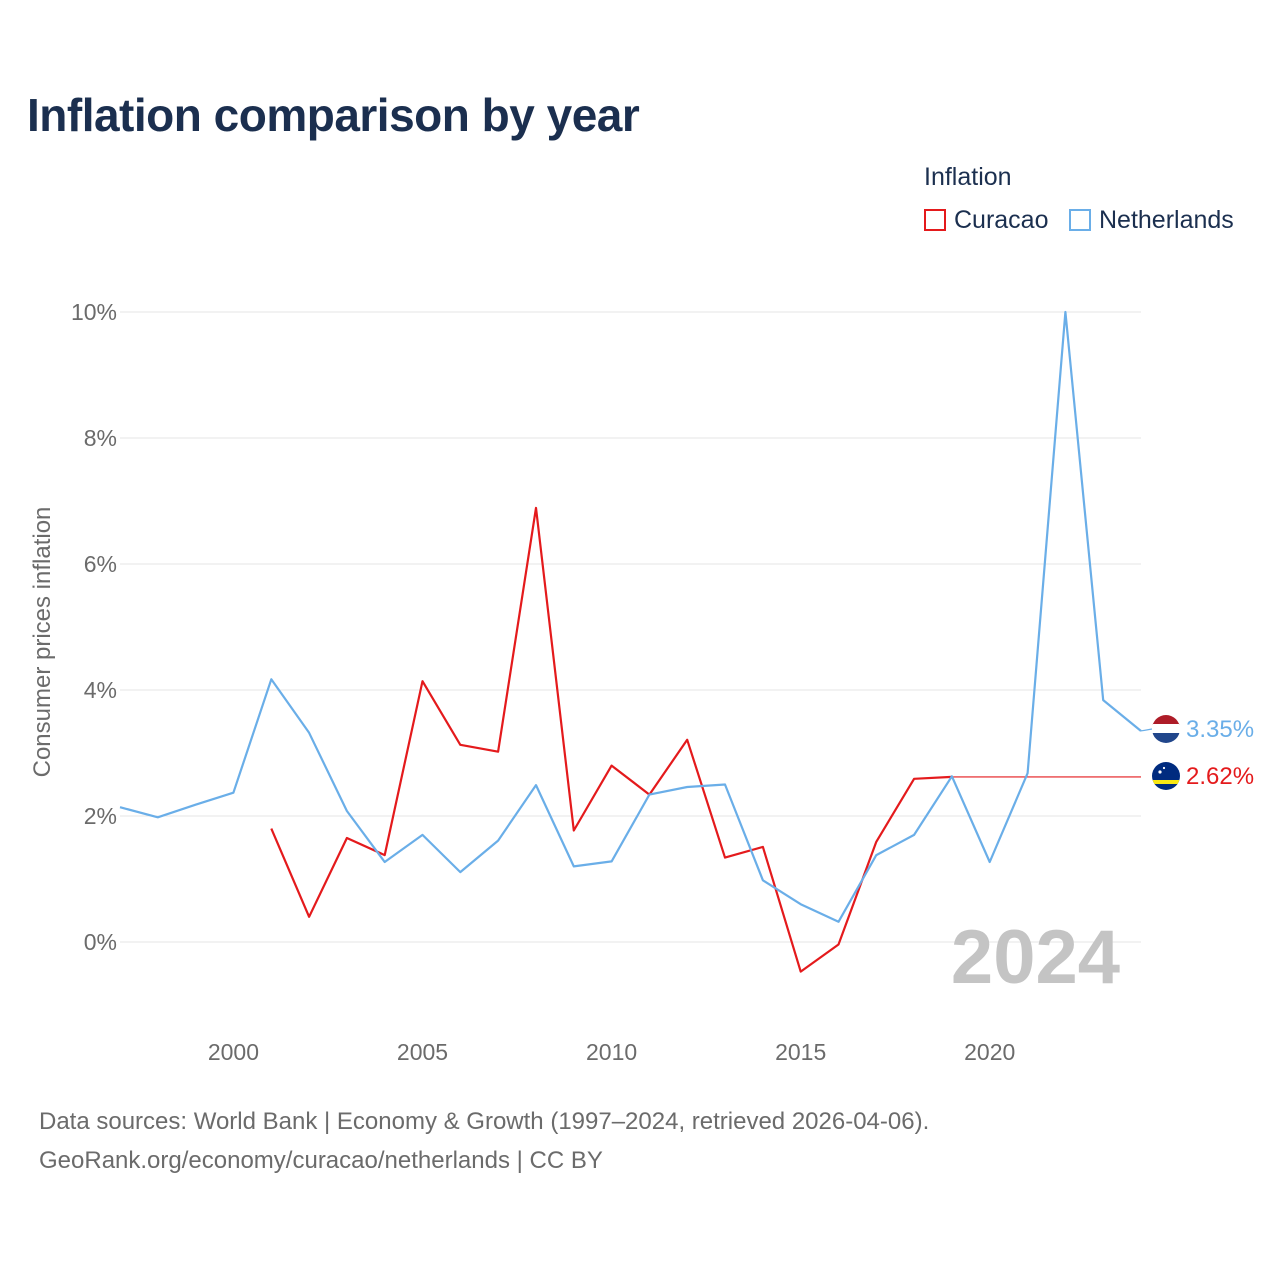 The width and height of the screenshot is (1280, 1280). I want to click on x-tick-label: 2010, so click(611, 1052).